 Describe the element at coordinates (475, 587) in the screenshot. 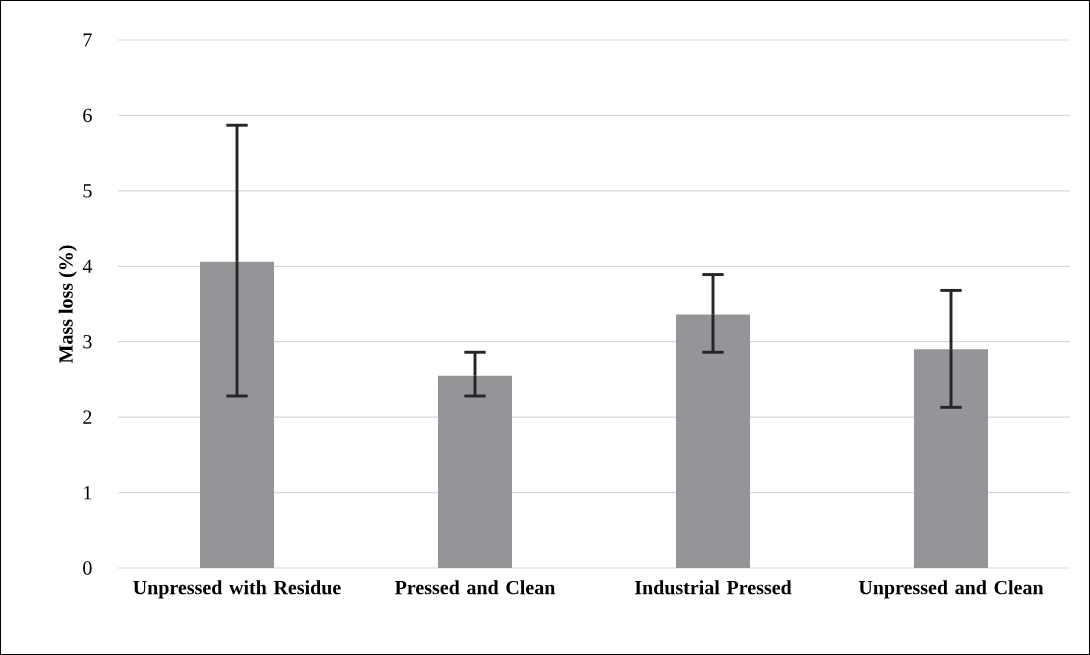

I see `x-tick-label: Pressed and Clean` at that location.